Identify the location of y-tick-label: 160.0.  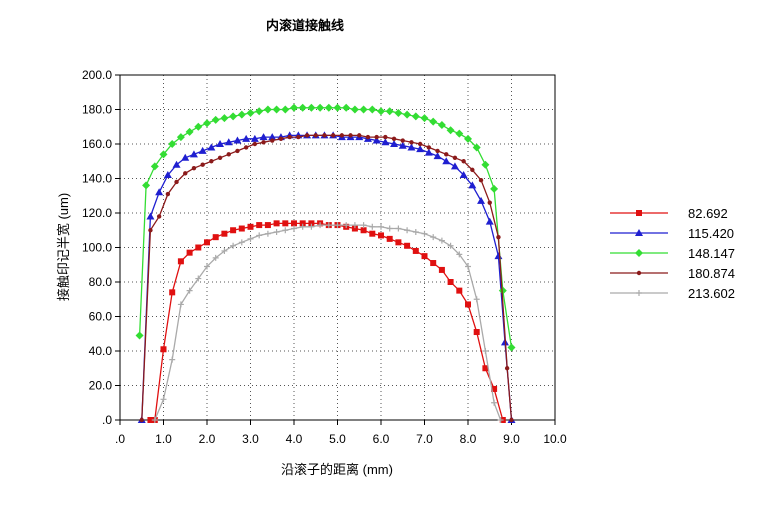
(97, 144).